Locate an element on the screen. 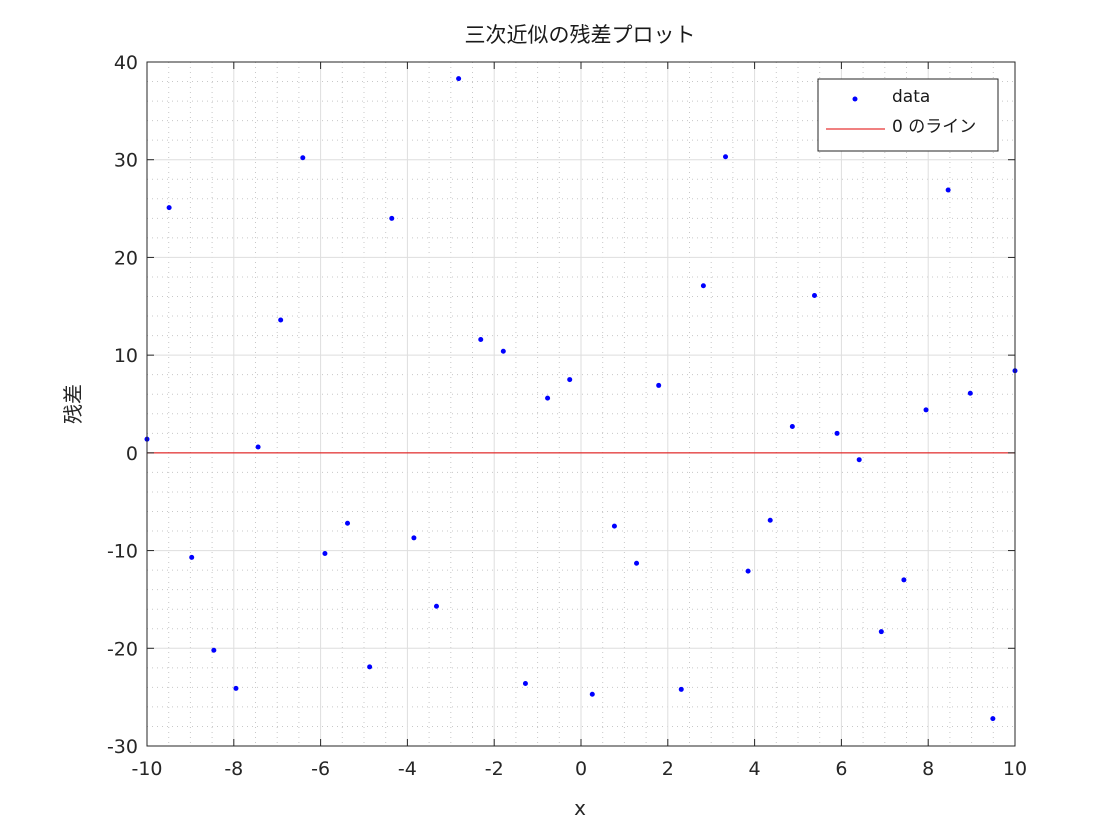  x-tick-label: -4 is located at coordinates (407, 769).